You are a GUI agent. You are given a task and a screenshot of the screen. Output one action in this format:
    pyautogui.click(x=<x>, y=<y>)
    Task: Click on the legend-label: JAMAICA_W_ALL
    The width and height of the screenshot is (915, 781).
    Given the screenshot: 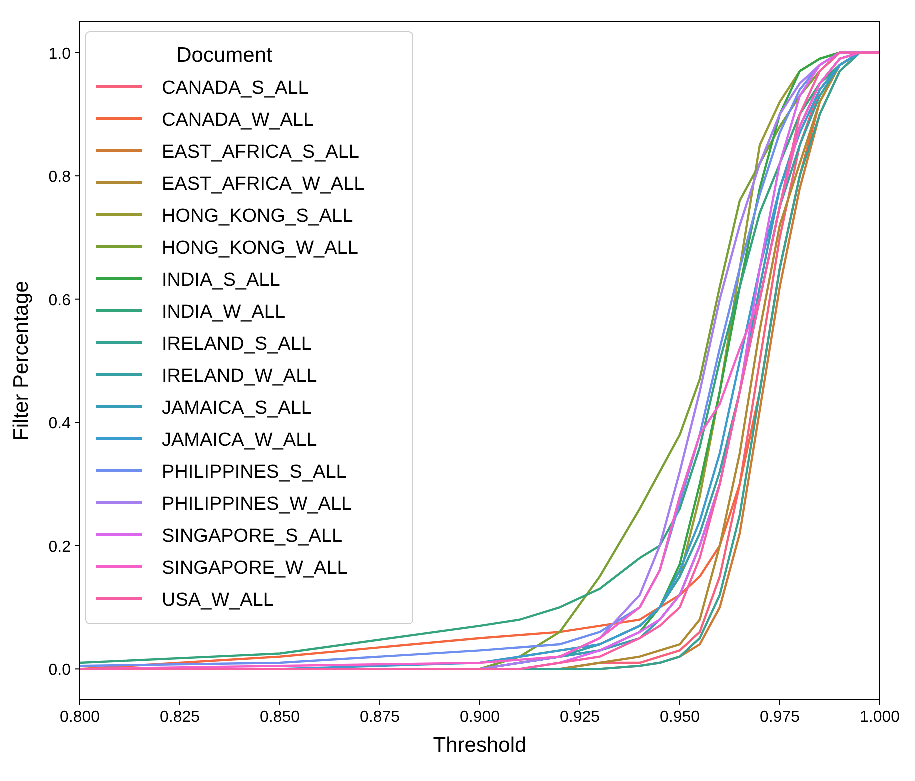 What is the action you would take?
    pyautogui.click(x=240, y=440)
    